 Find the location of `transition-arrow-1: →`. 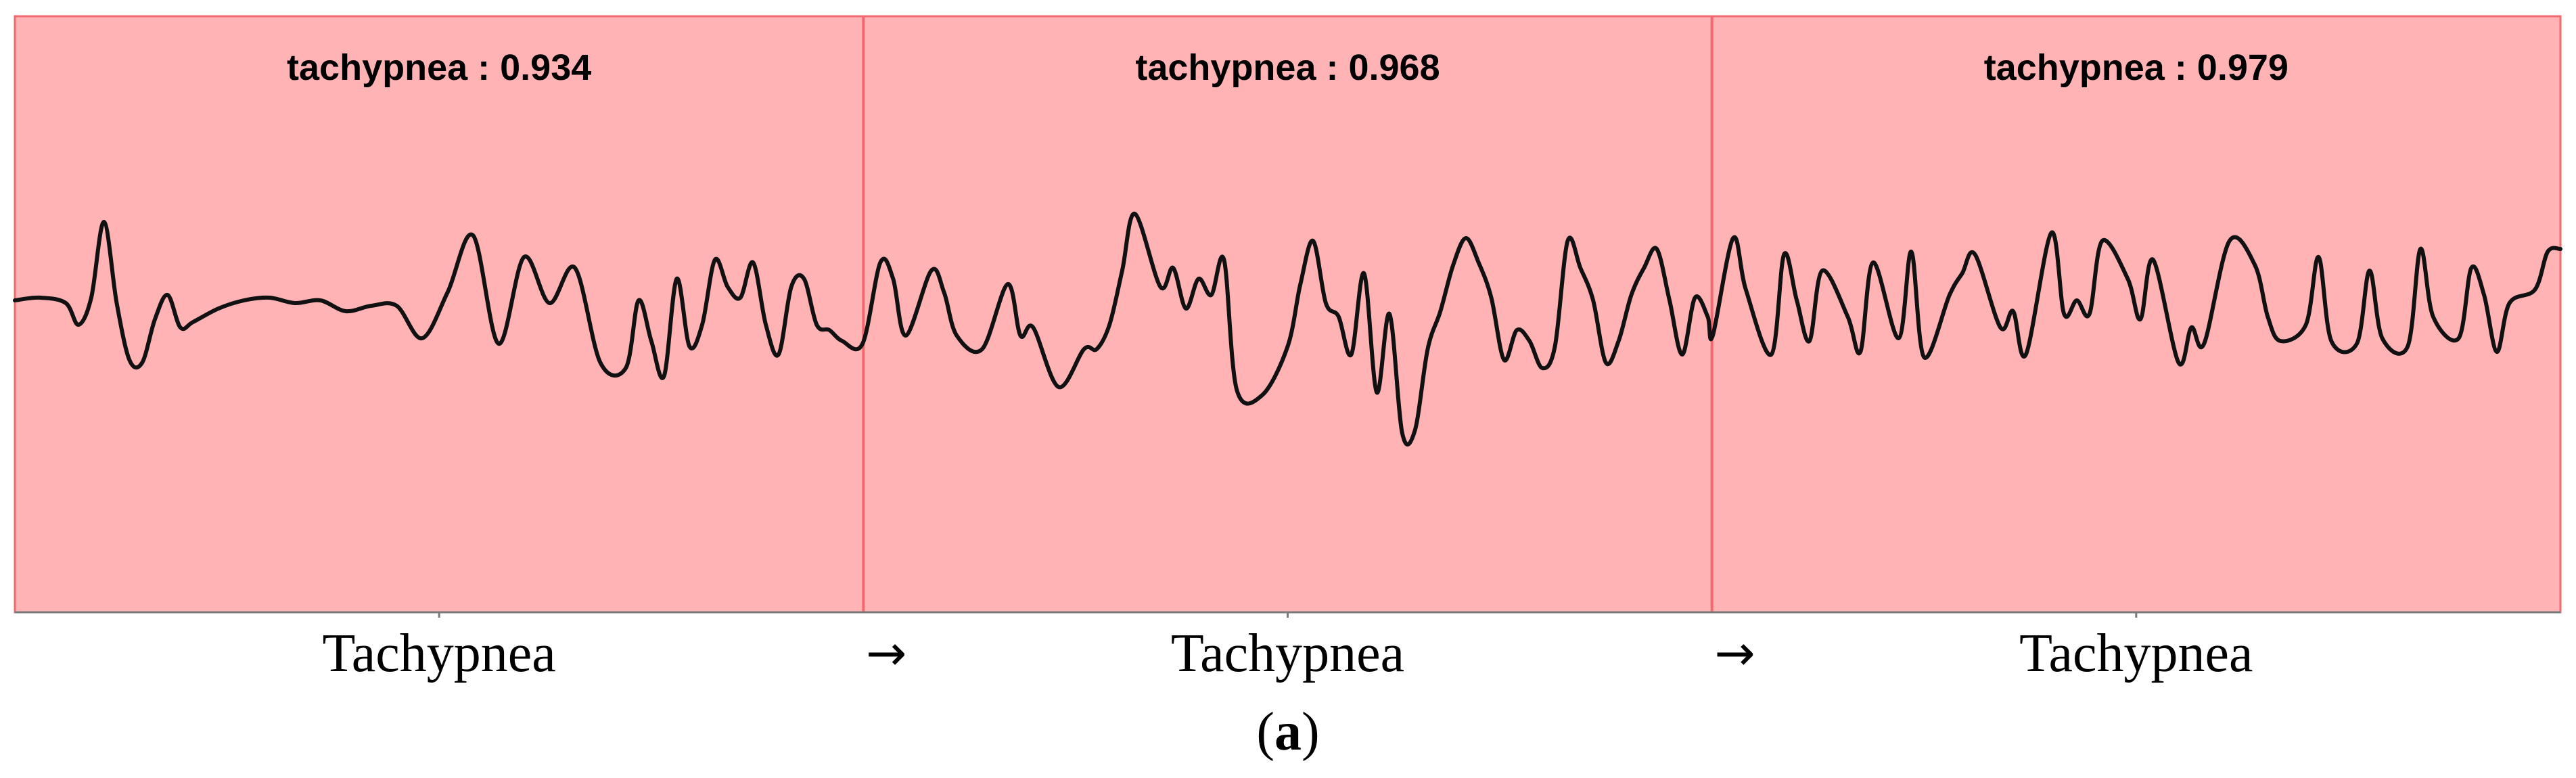

transition-arrow-1: → is located at coordinates (886, 652).